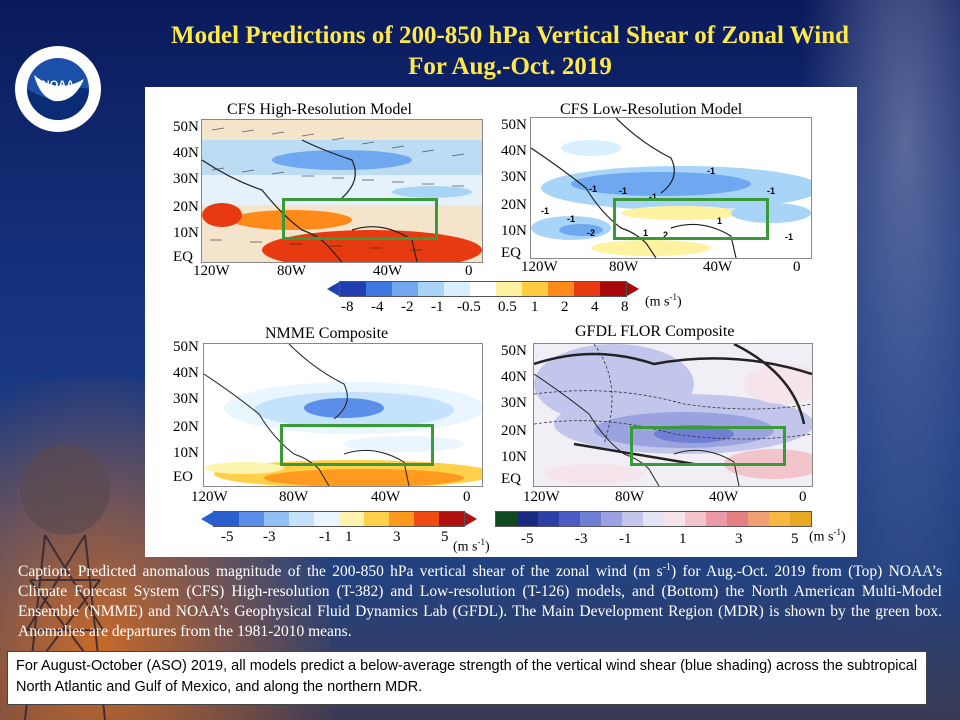 The height and width of the screenshot is (720, 960). What do you see at coordinates (327, 333) in the screenshot?
I see `nmme-title: NMME Composite` at bounding box center [327, 333].